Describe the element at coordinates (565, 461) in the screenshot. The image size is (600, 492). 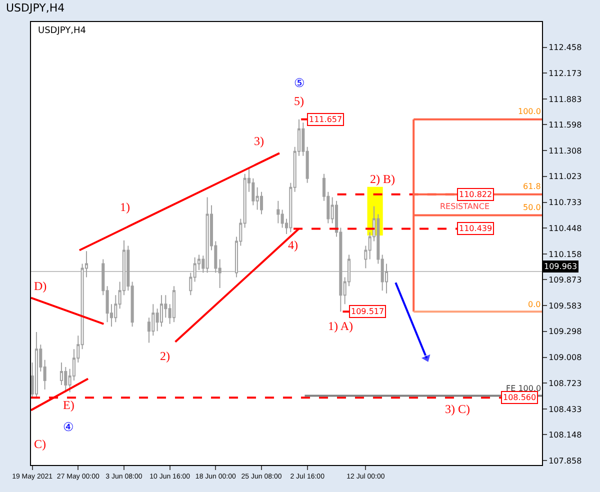
I see `y-tick-label: 107.858` at that location.